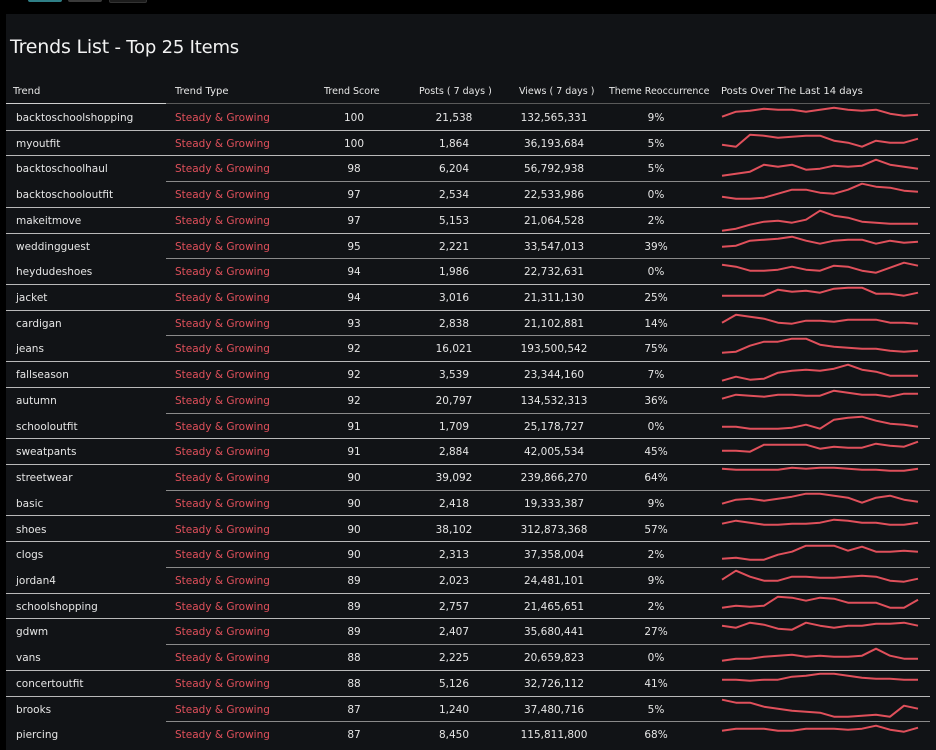  I want to click on trend-name: vans, so click(28, 658).